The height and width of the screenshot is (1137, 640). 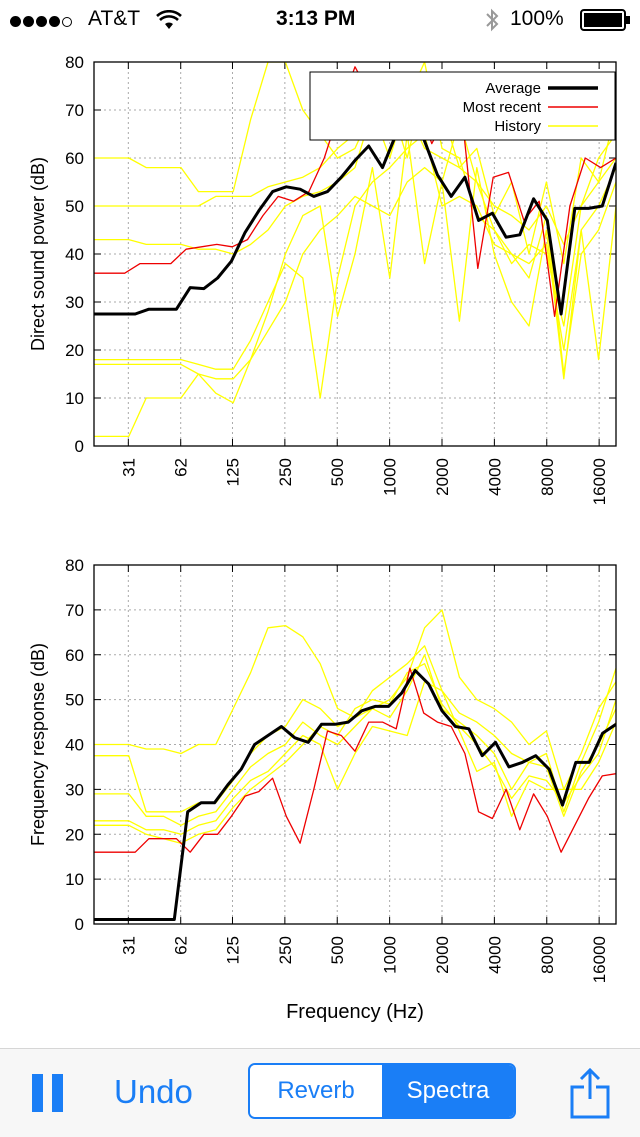 I want to click on bottom-toolbar: Undo Reverb Spectra, so click(x=320, y=1092).